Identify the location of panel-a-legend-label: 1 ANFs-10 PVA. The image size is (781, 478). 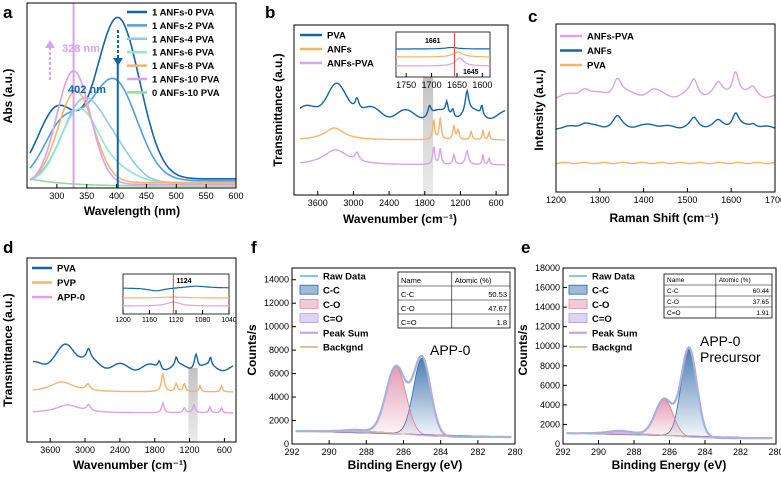
(186, 80).